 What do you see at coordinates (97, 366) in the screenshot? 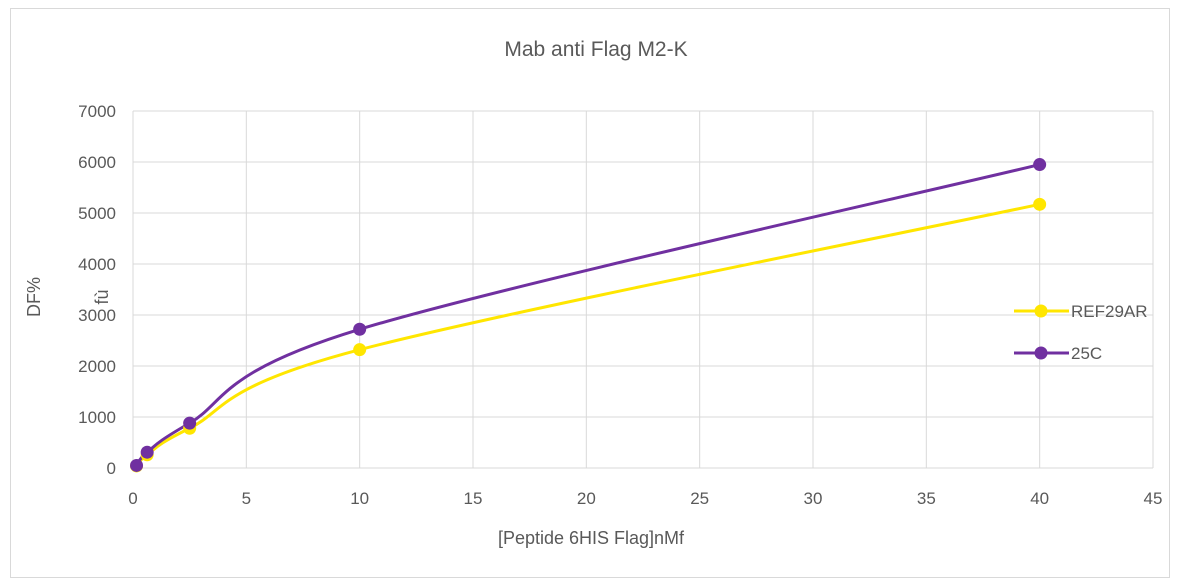
I see `y-tick-label: 2000` at bounding box center [97, 366].